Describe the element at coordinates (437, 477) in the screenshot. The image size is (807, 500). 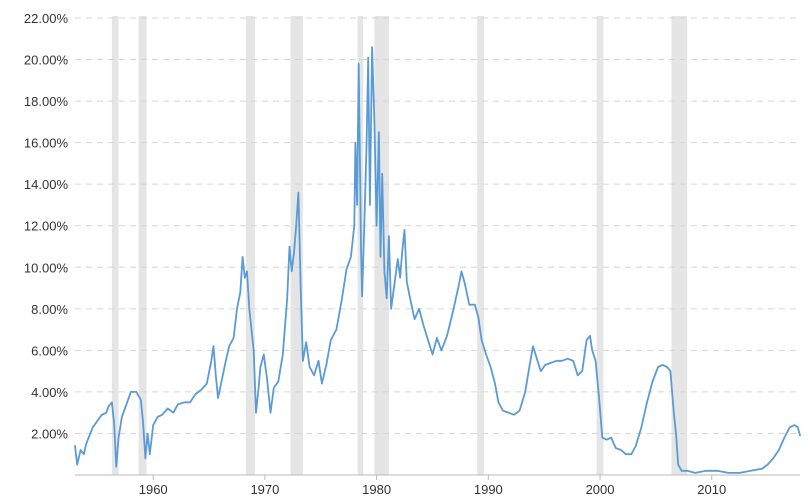
I see `x-axis` at that location.